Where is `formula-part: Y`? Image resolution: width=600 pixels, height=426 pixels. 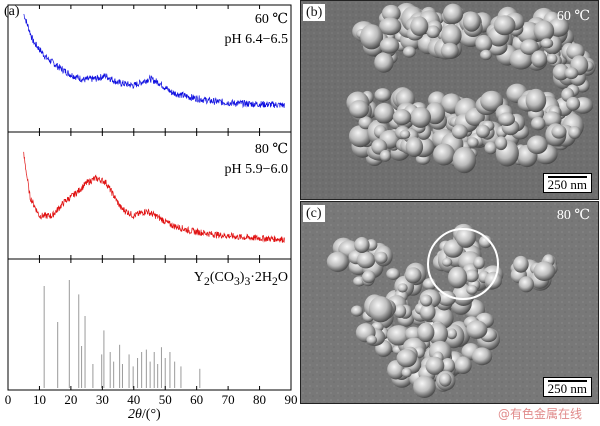
formula-part: Y is located at coordinates (198, 277).